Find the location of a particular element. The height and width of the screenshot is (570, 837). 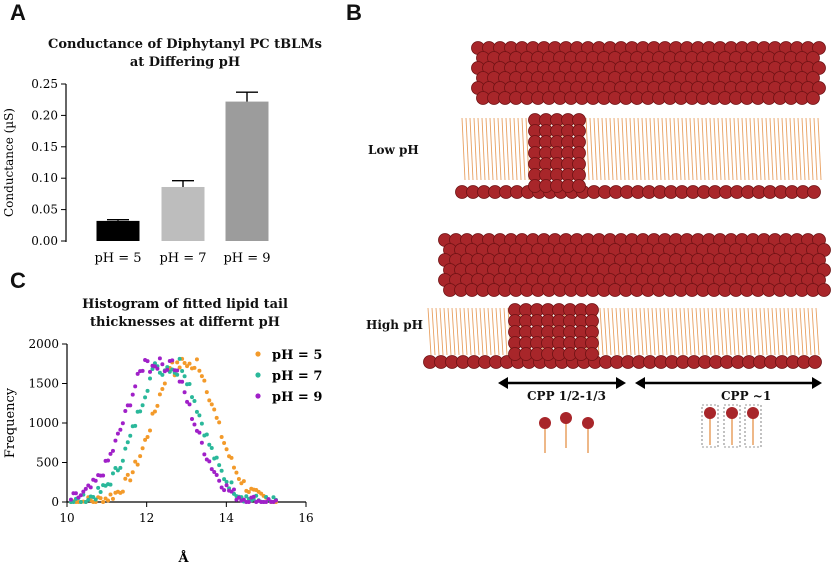

arrow-head-right is located at coordinates (817, 383).